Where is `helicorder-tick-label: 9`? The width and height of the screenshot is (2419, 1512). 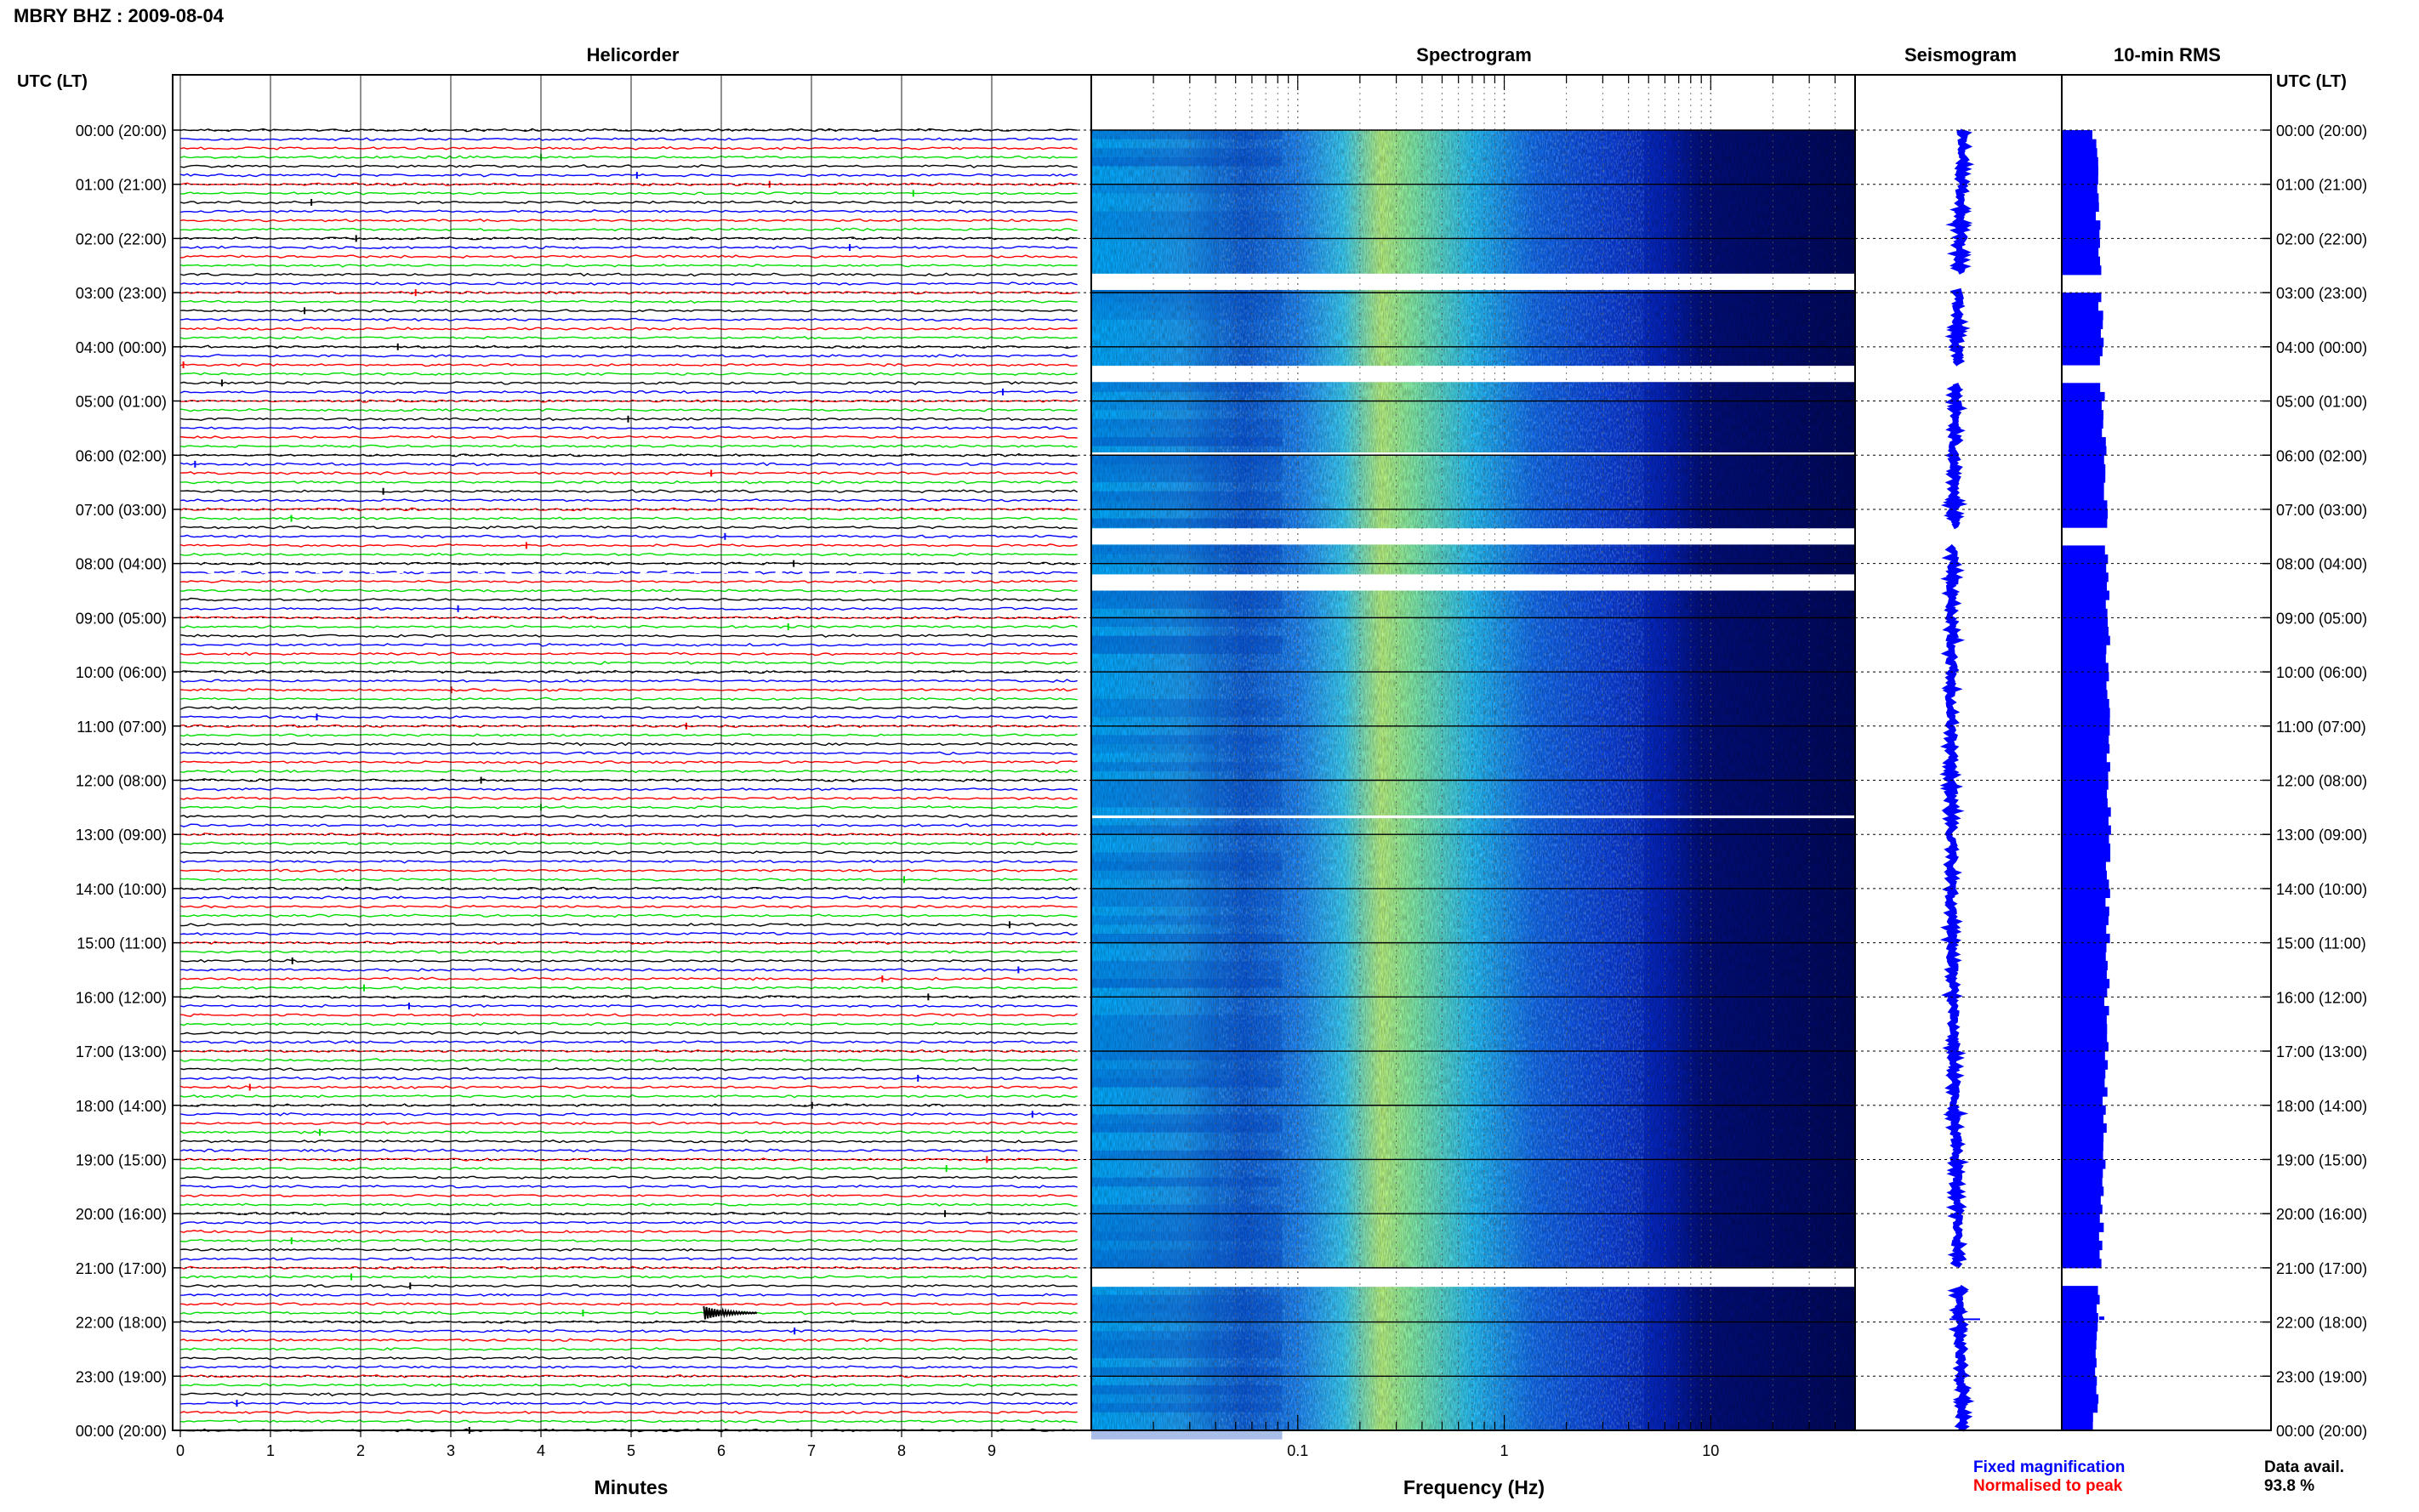 helicorder-tick-label: 9 is located at coordinates (992, 1450).